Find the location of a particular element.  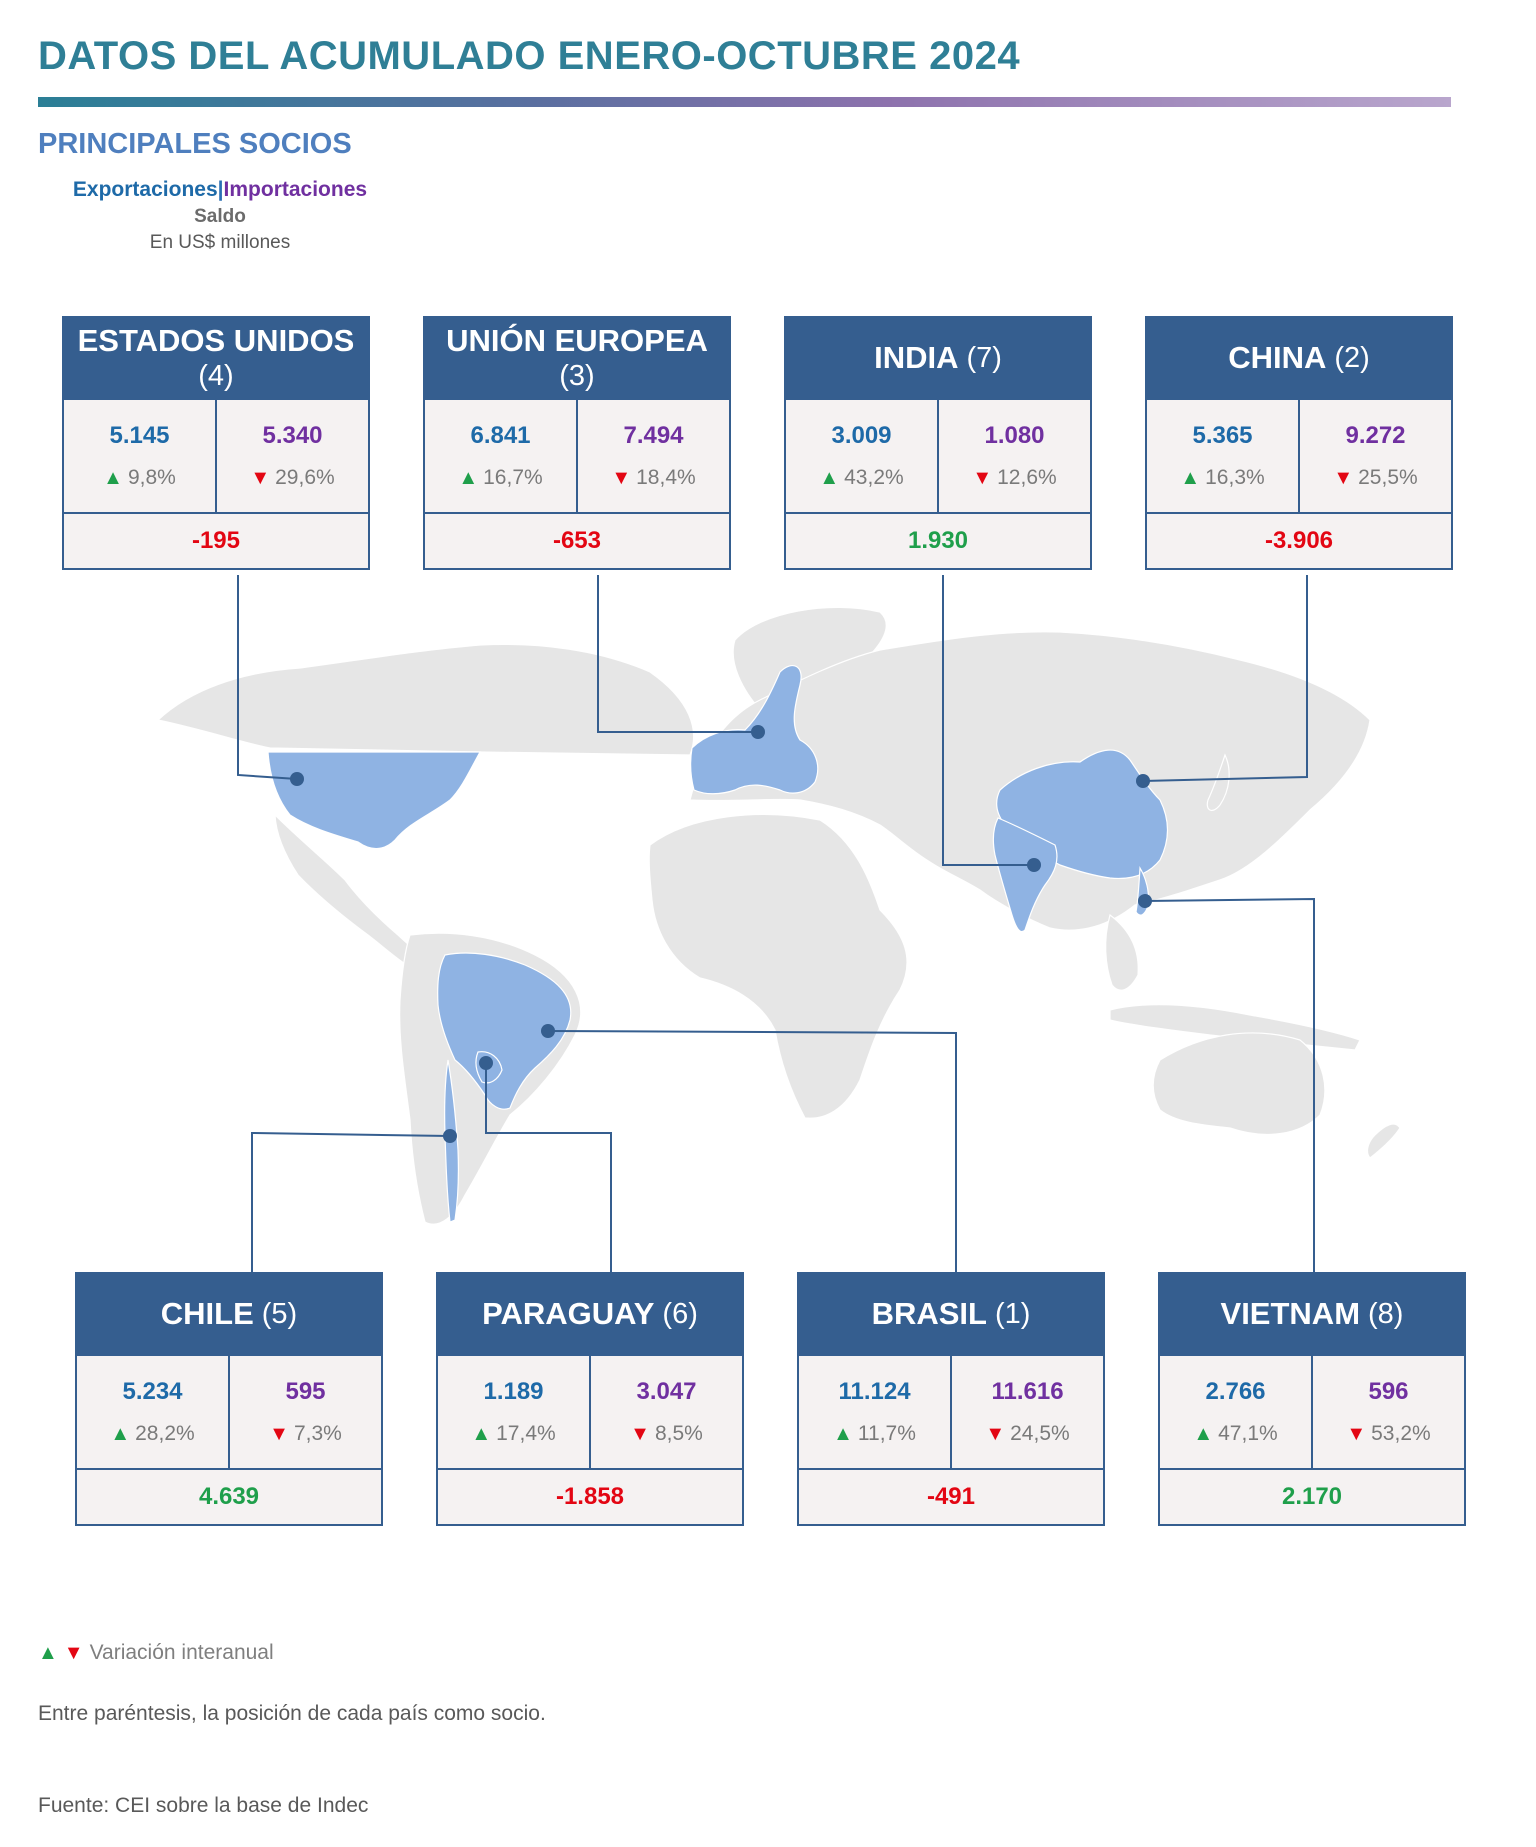

title-divider is located at coordinates (744, 102).